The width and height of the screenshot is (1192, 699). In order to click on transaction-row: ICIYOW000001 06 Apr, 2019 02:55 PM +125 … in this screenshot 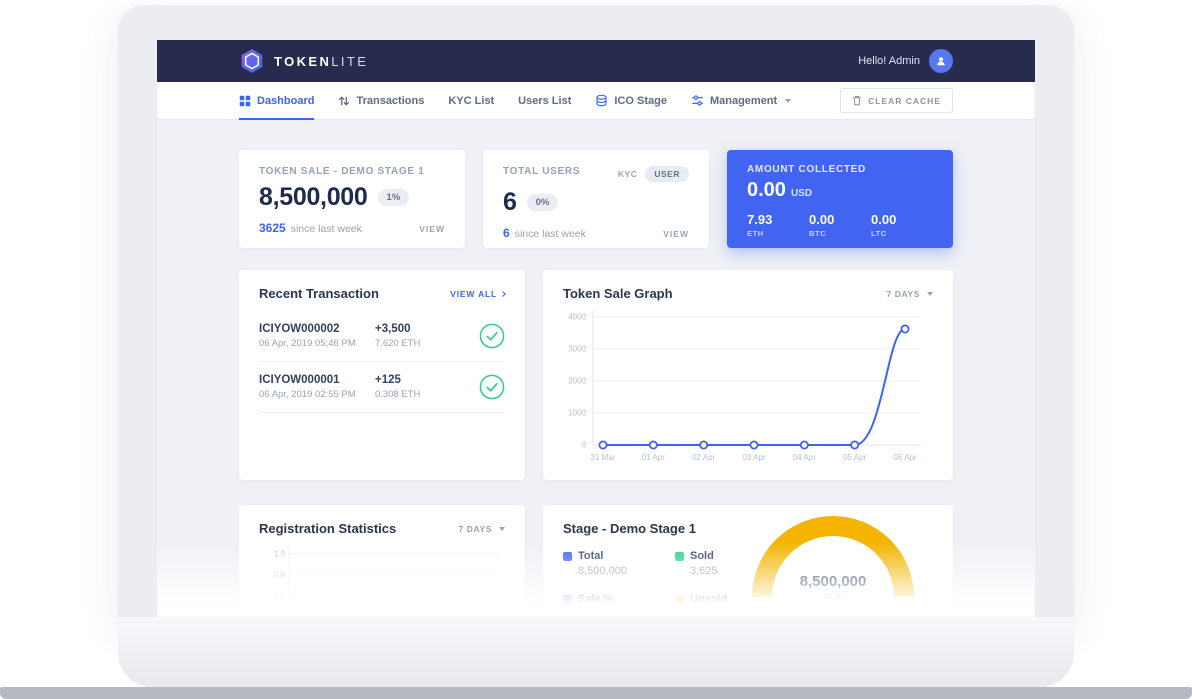, I will do `click(382, 387)`.